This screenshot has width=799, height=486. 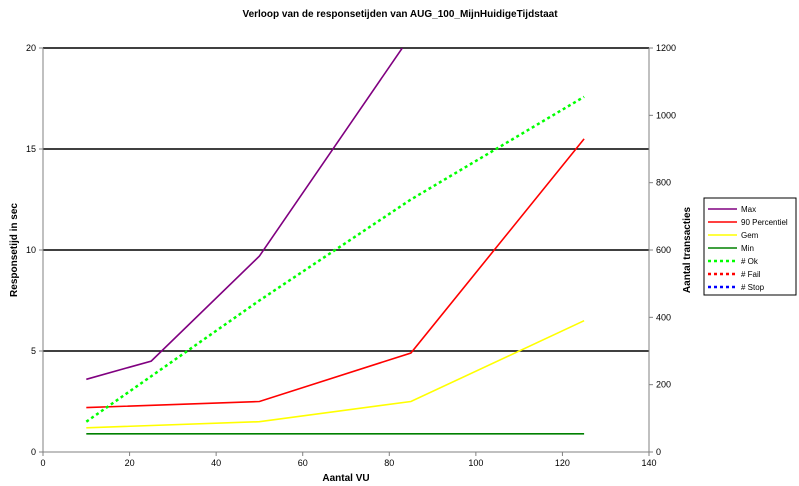 I want to click on x-tick-label-3: 60, so click(x=303, y=463).